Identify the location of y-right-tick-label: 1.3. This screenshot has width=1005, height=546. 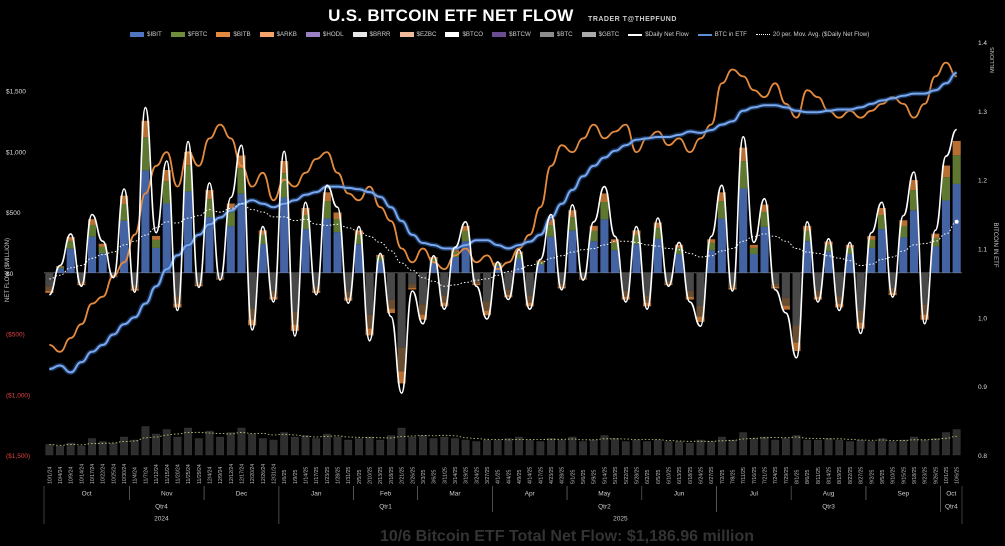
(982, 112).